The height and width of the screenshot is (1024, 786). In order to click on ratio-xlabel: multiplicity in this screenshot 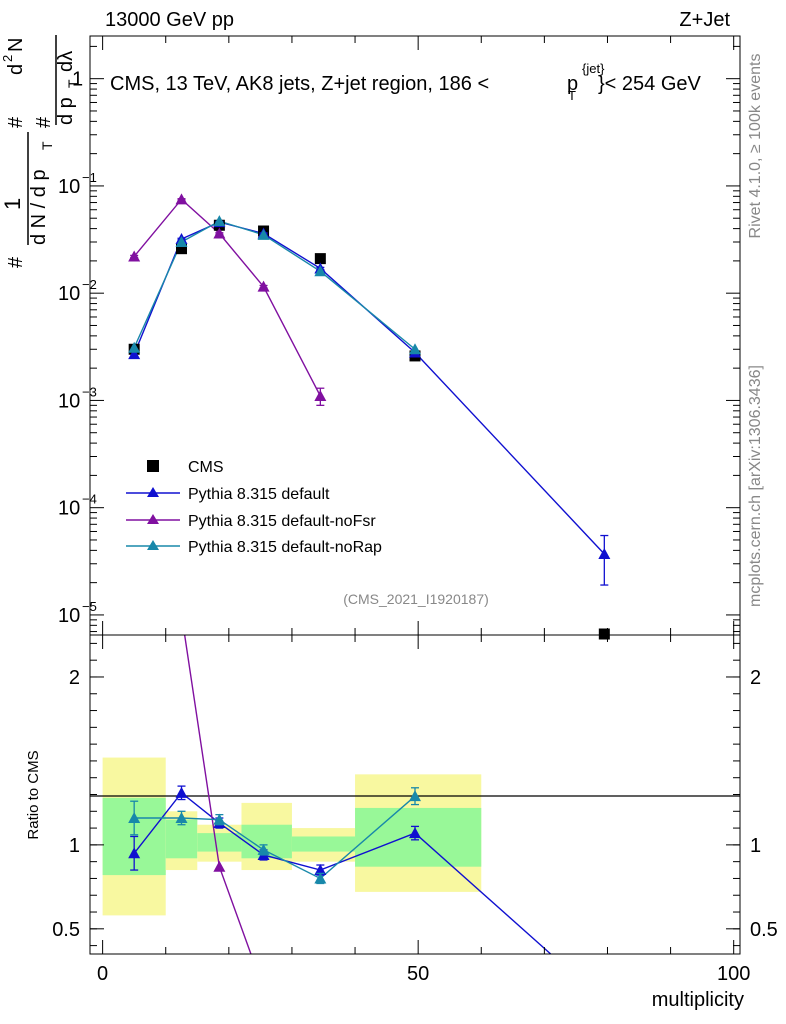, I will do `click(698, 1000)`.